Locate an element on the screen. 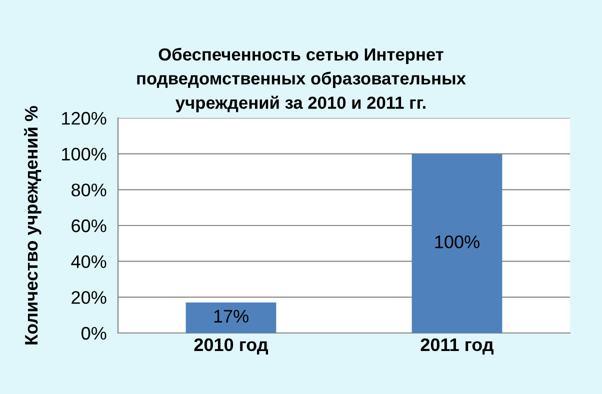 The width and height of the screenshot is (602, 394). y-tick-label: 40% is located at coordinates (88, 261).